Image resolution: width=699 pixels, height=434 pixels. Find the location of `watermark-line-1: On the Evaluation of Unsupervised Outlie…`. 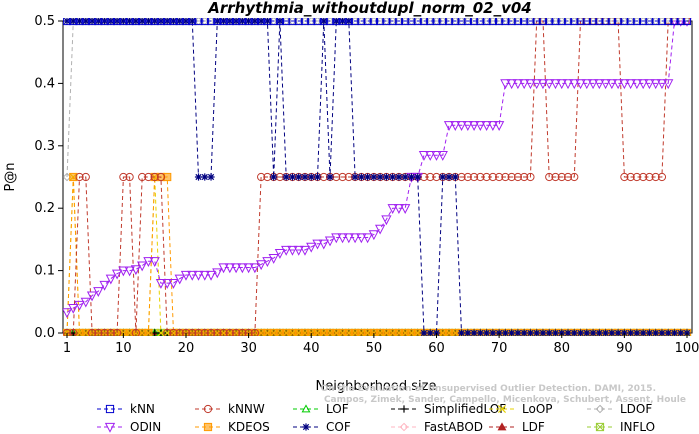

watermark-line-1: On the Evaluation of Unsupervised Outlie… is located at coordinates (488, 389).